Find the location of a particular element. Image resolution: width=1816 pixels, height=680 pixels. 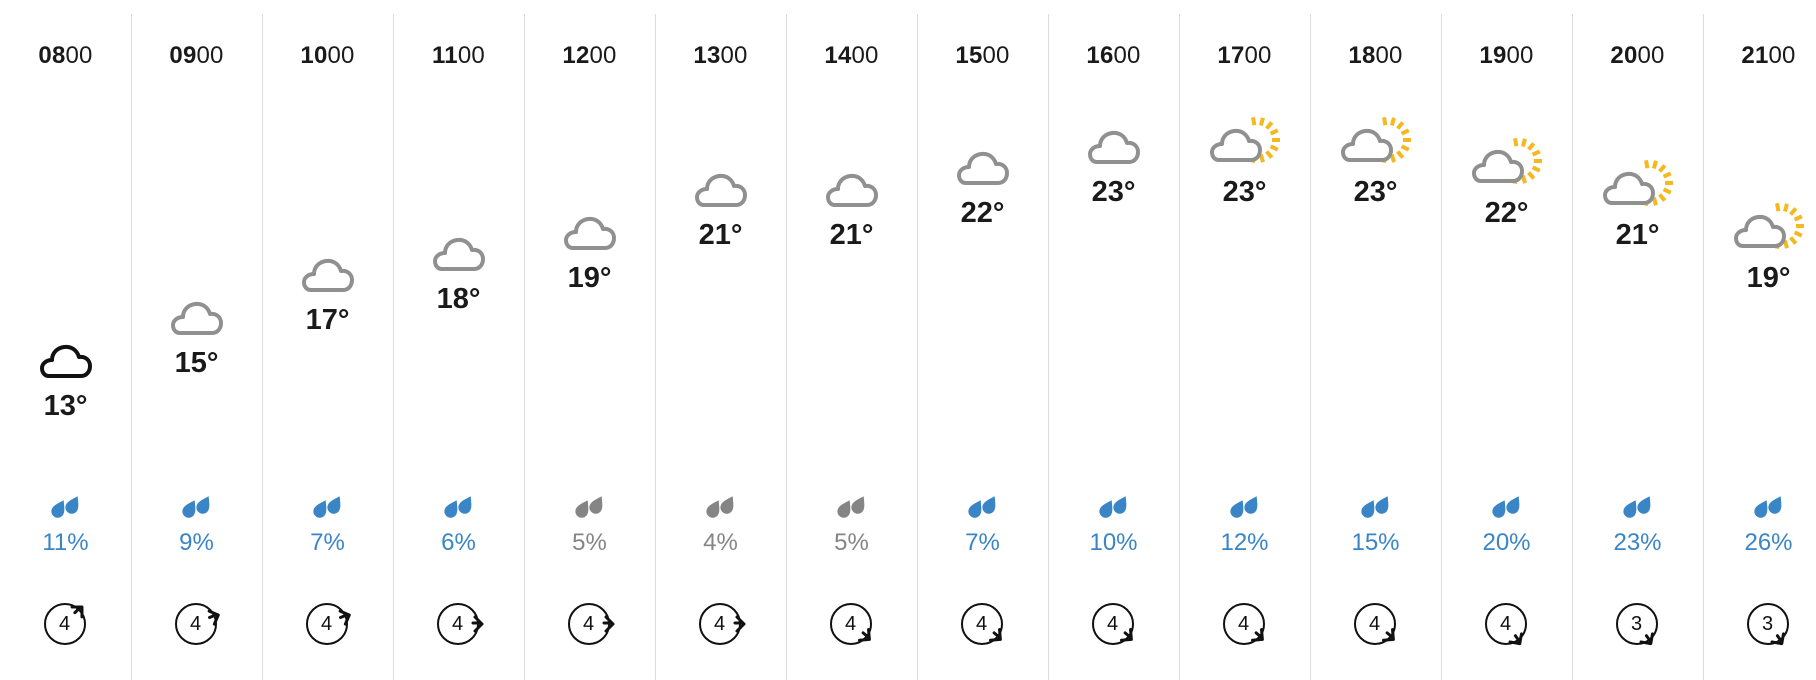

hour-column: 0900 15° 9% 4 is located at coordinates (196, 340).